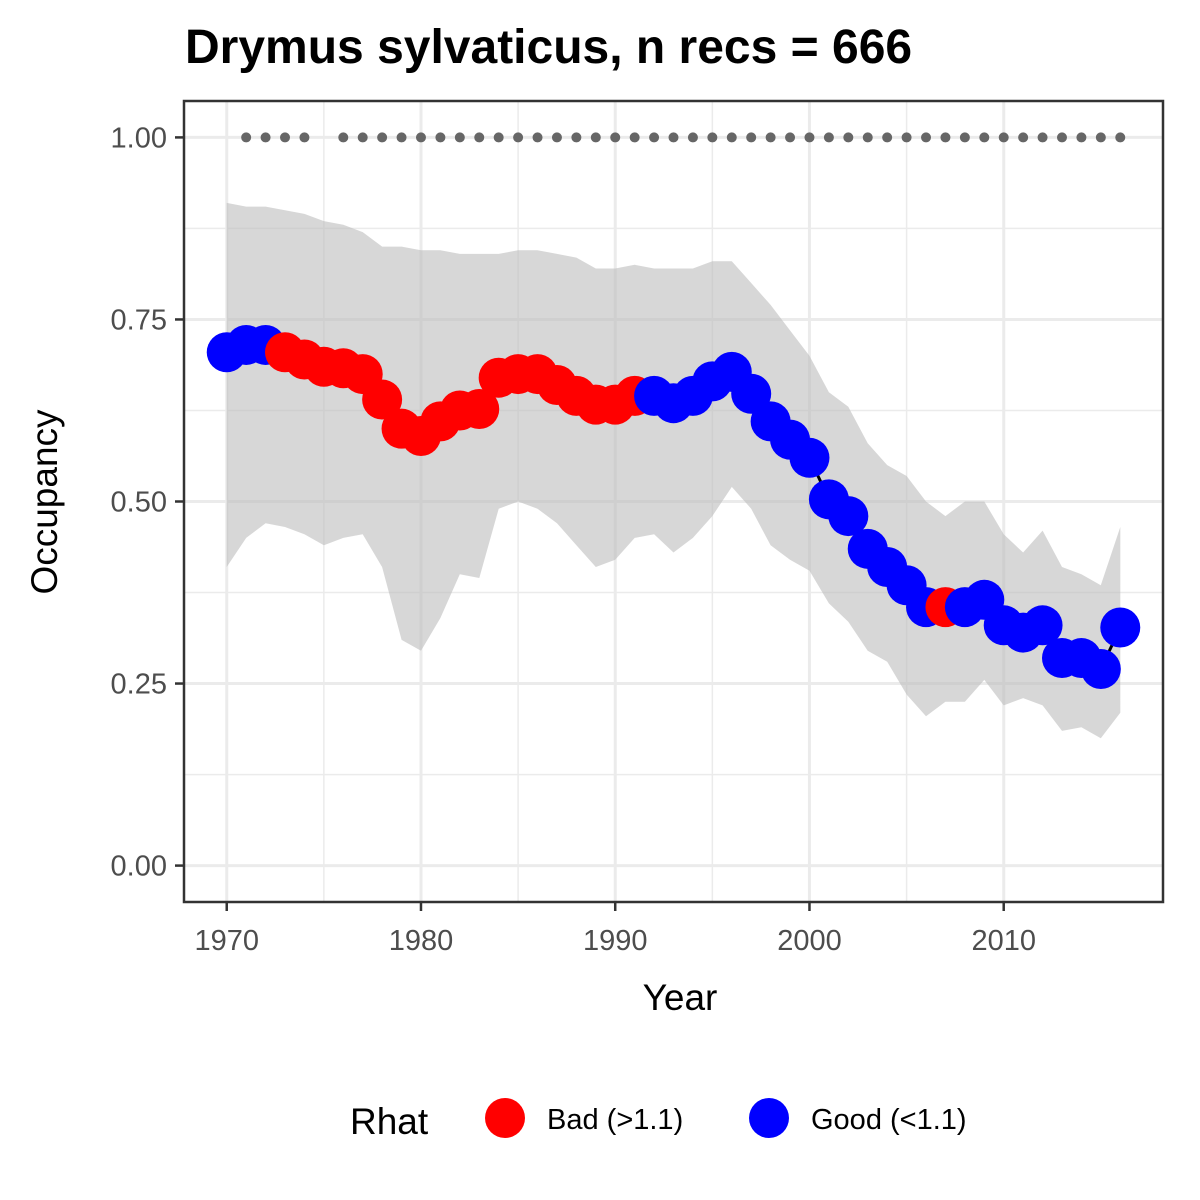 This screenshot has height=1200, width=1200. I want to click on x-tick-label: 2010, so click(1003, 941).